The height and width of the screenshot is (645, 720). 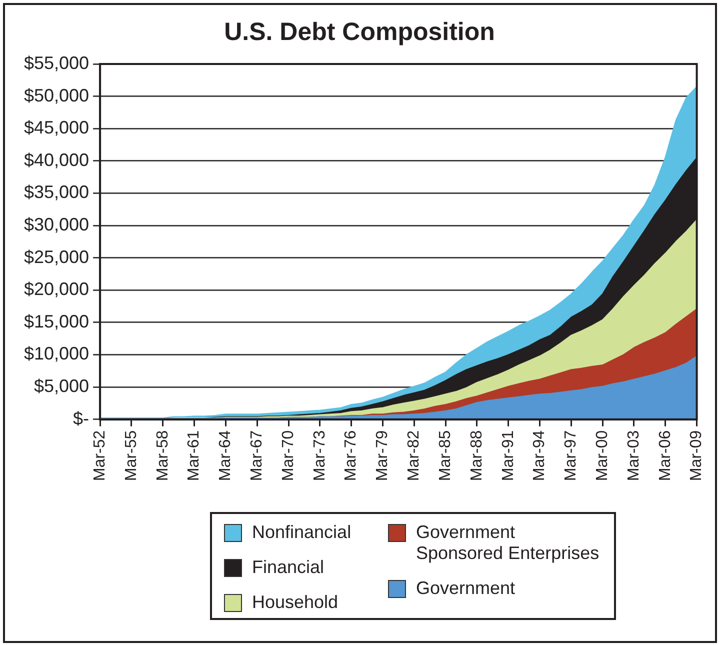 What do you see at coordinates (57, 321) in the screenshot?
I see `y-tick-label: $15,000` at bounding box center [57, 321].